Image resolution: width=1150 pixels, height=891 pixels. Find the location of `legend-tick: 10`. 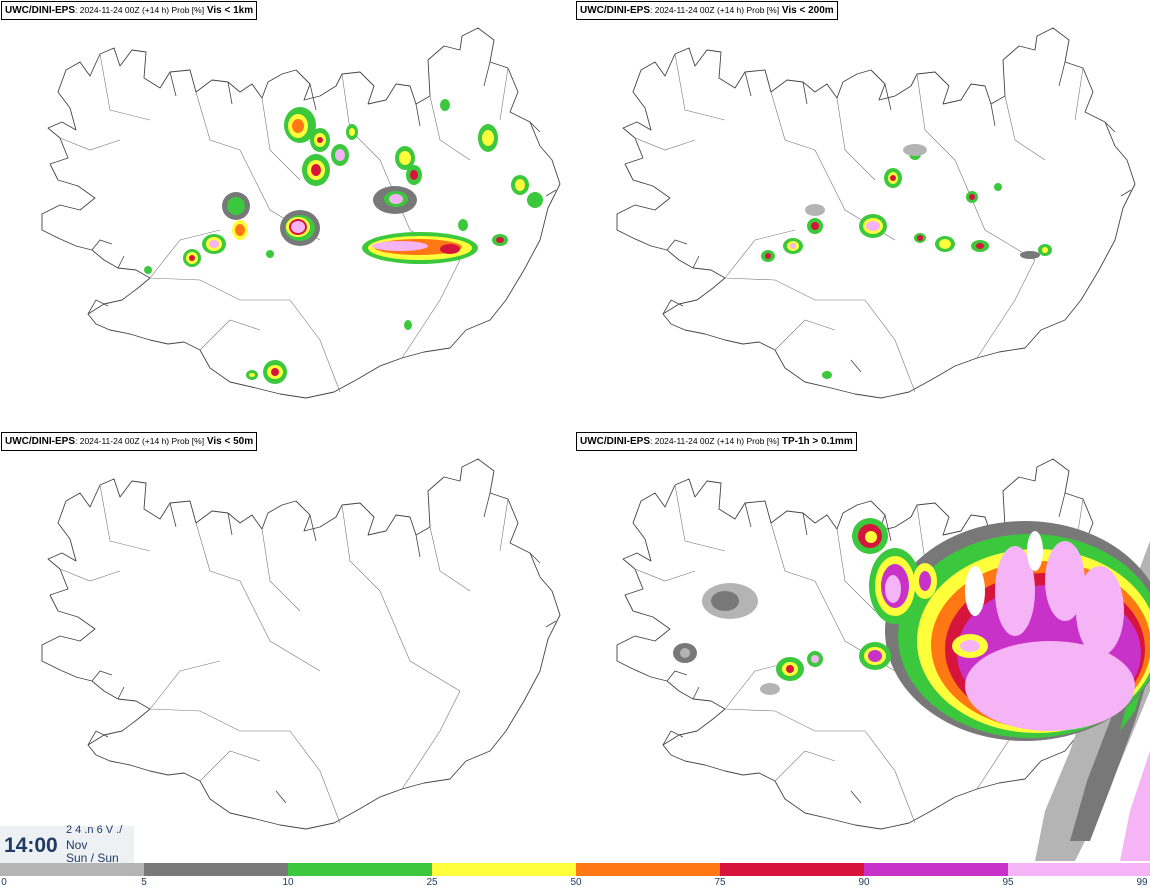

legend-tick: 10 is located at coordinates (288, 882).